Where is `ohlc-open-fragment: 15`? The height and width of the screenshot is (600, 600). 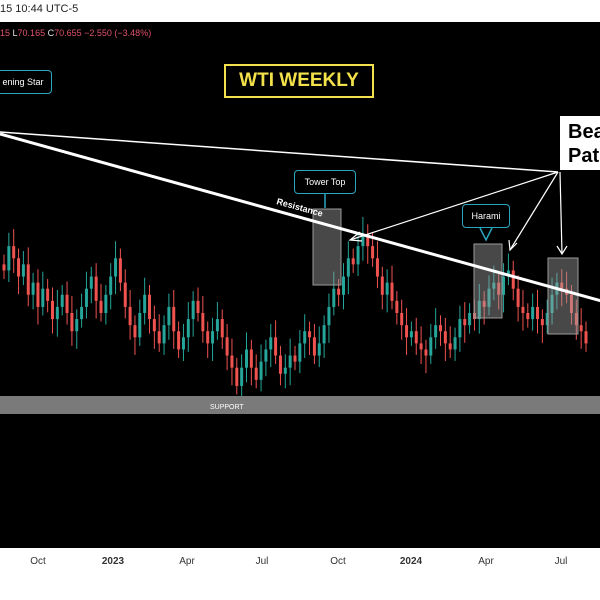 ohlc-open-fragment: 15 is located at coordinates (5, 33).